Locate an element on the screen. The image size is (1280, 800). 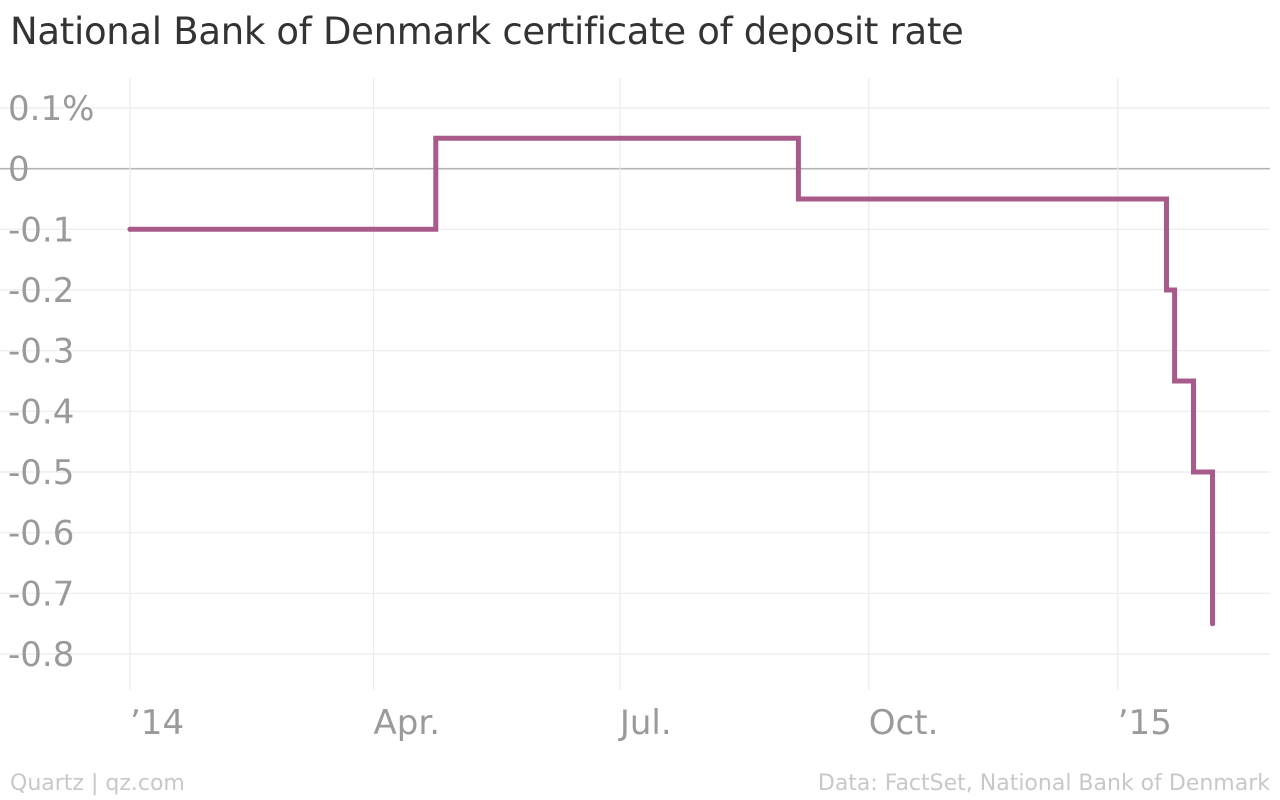
y-tick-label: -0.7 is located at coordinates (41, 594).